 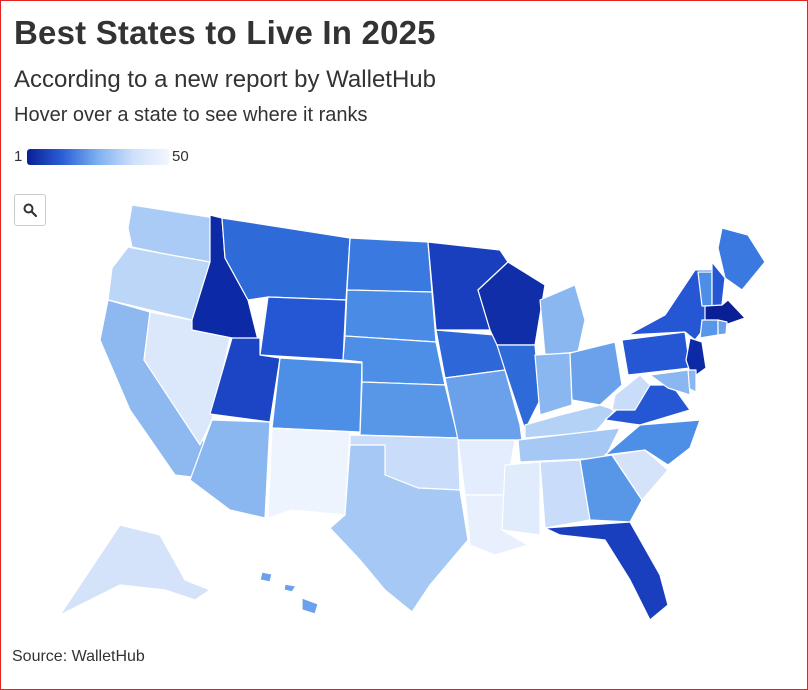 What do you see at coordinates (399, 528) in the screenshot?
I see `state-tx` at bounding box center [399, 528].